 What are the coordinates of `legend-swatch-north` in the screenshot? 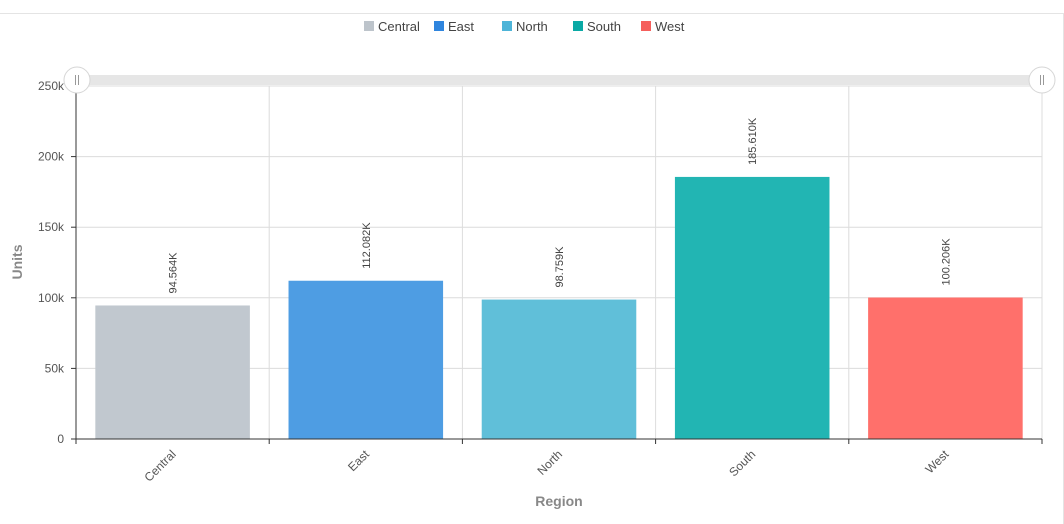 It's located at (507, 26).